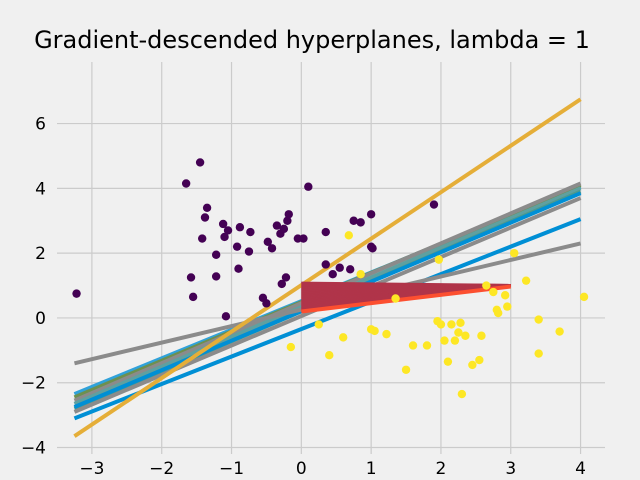 The image size is (640, 480). I want to click on x-tick-label: −1, so click(231, 469).